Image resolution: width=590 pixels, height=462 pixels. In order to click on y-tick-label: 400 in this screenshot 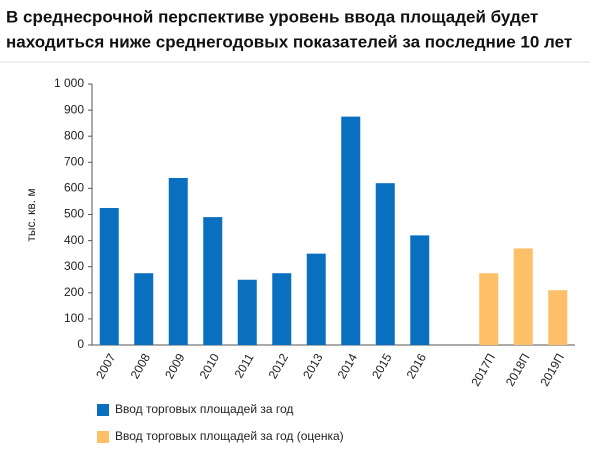, I will do `click(74, 240)`.